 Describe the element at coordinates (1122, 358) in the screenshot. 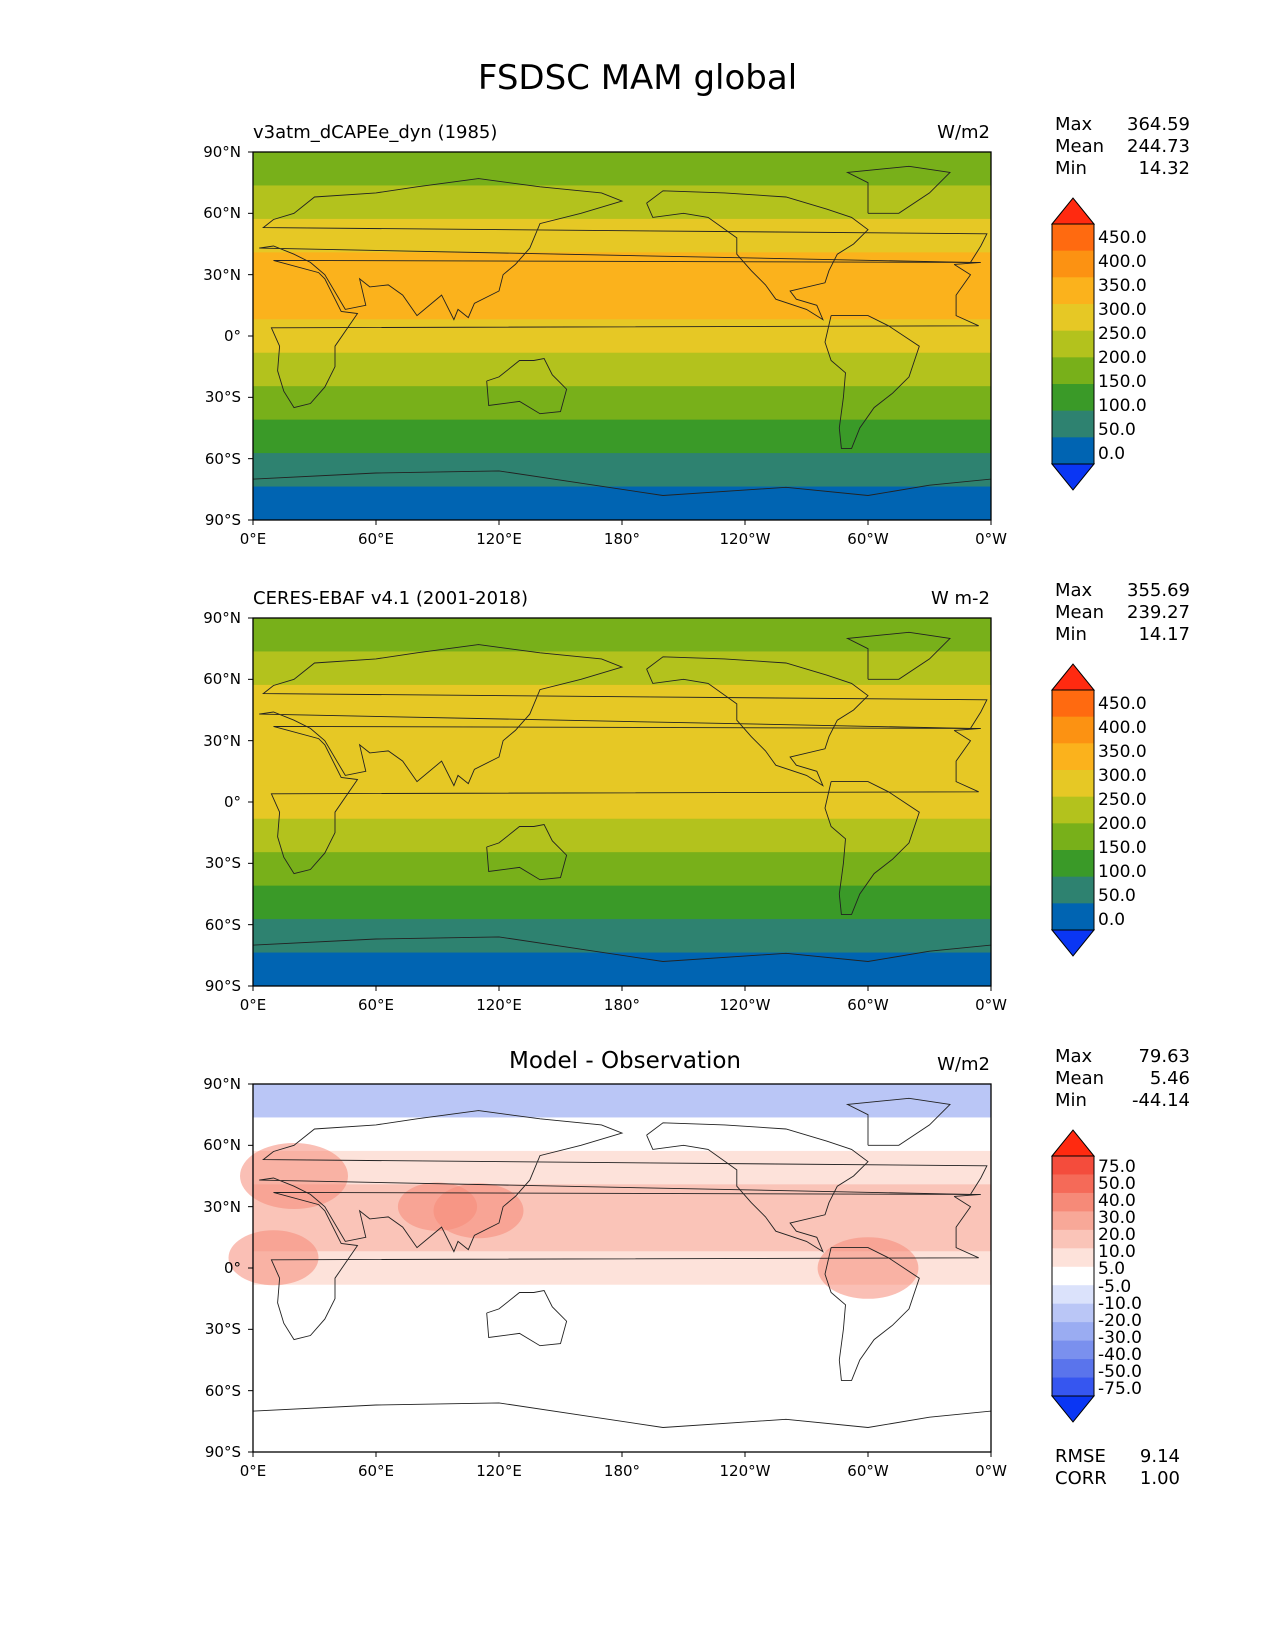

I see `colorbar-label: 200.0` at that location.